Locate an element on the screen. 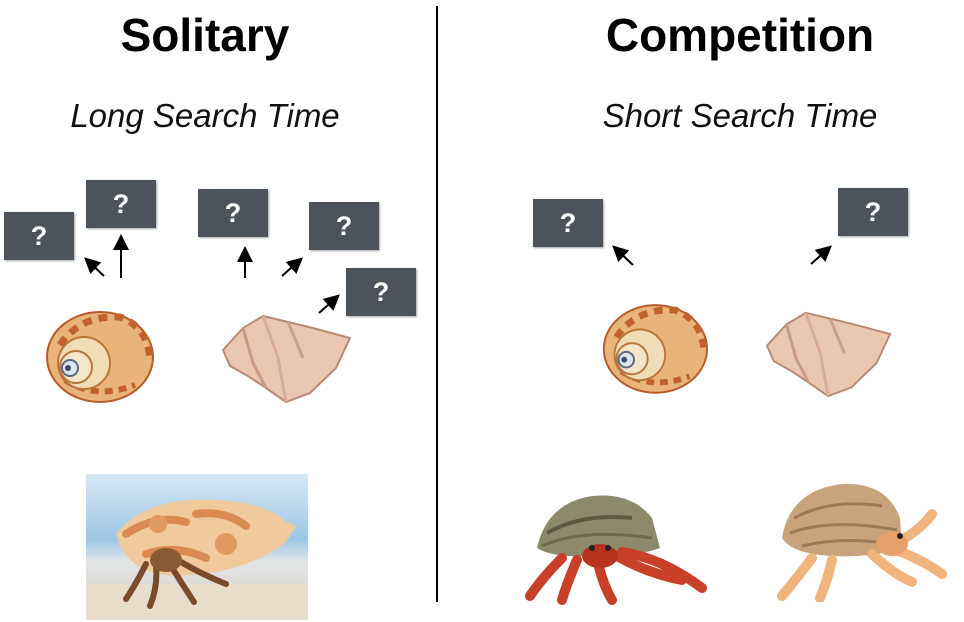 This screenshot has width=964, height=622. hermit-crab-beach-photo is located at coordinates (197, 547).